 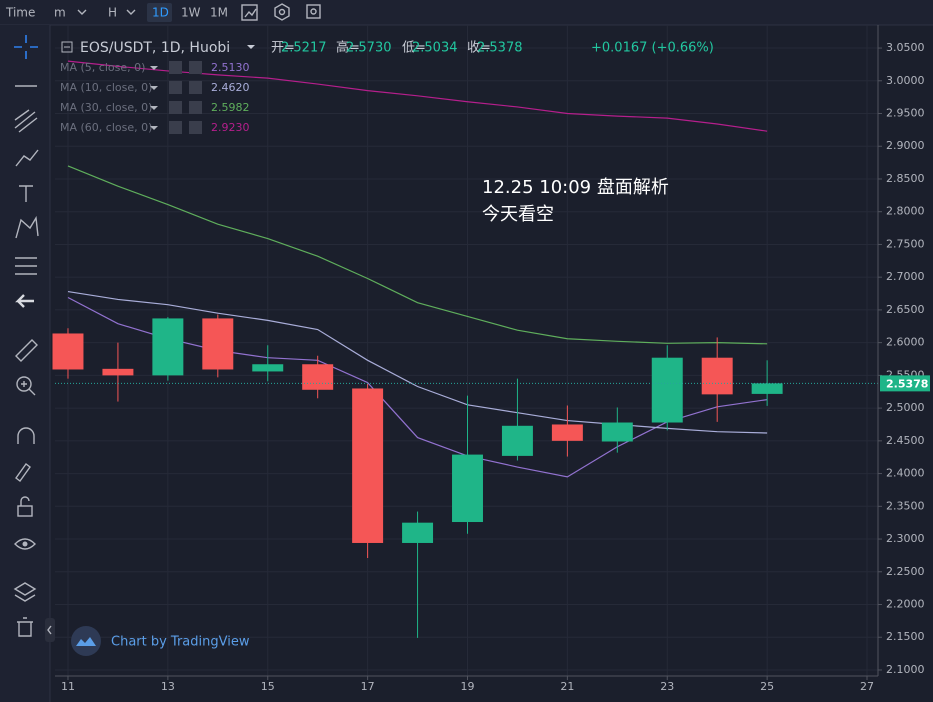 I want to click on x-tick-label: 21, so click(x=567, y=686).